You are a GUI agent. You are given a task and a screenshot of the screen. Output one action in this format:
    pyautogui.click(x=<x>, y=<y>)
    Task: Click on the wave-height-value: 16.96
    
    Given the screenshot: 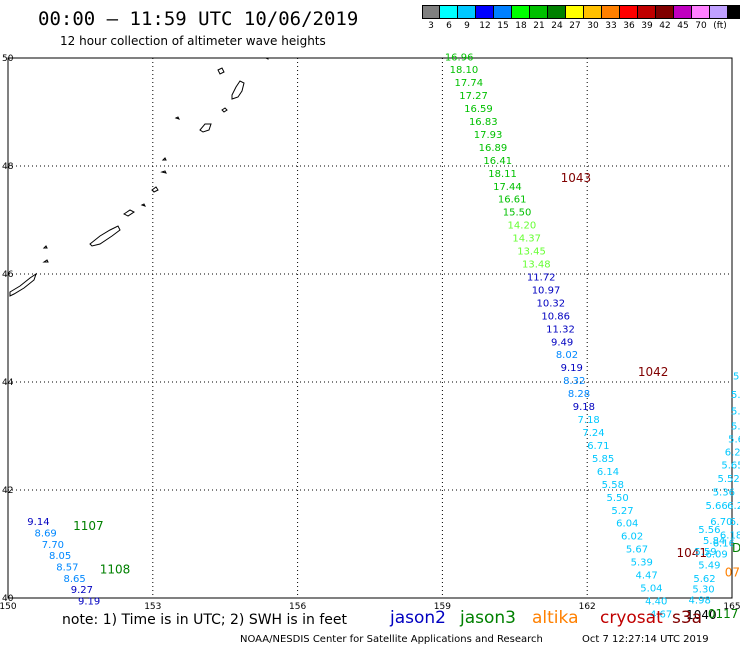 What is the action you would take?
    pyautogui.click(x=459, y=58)
    